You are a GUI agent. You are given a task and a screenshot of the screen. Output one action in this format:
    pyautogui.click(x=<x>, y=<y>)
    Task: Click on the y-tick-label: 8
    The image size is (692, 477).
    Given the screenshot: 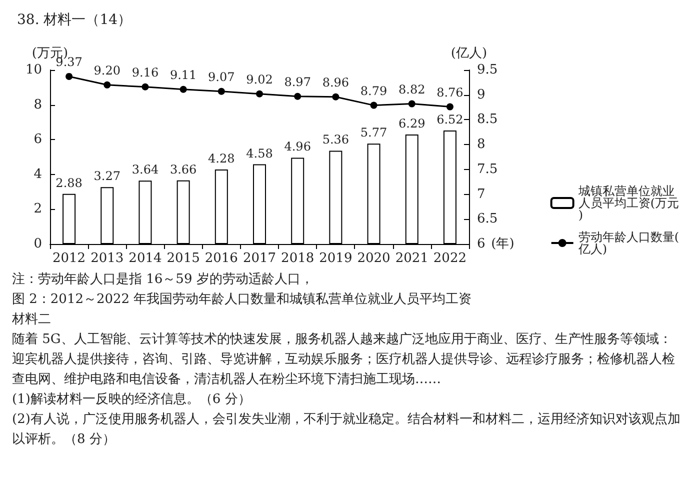 What is the action you would take?
    pyautogui.click(x=38, y=104)
    